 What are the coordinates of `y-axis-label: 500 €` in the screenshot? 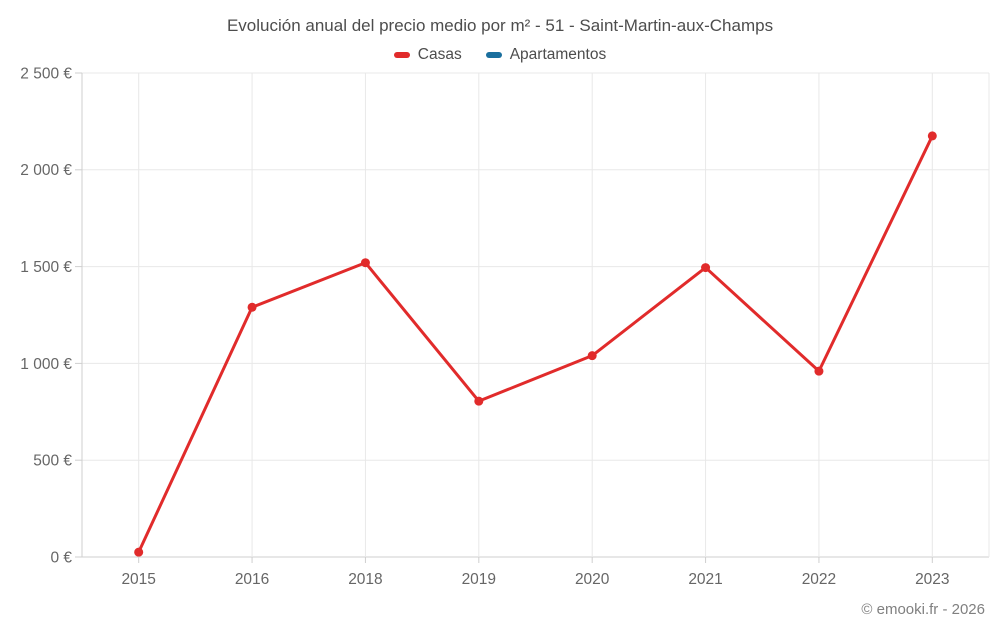 It's located at (52, 461).